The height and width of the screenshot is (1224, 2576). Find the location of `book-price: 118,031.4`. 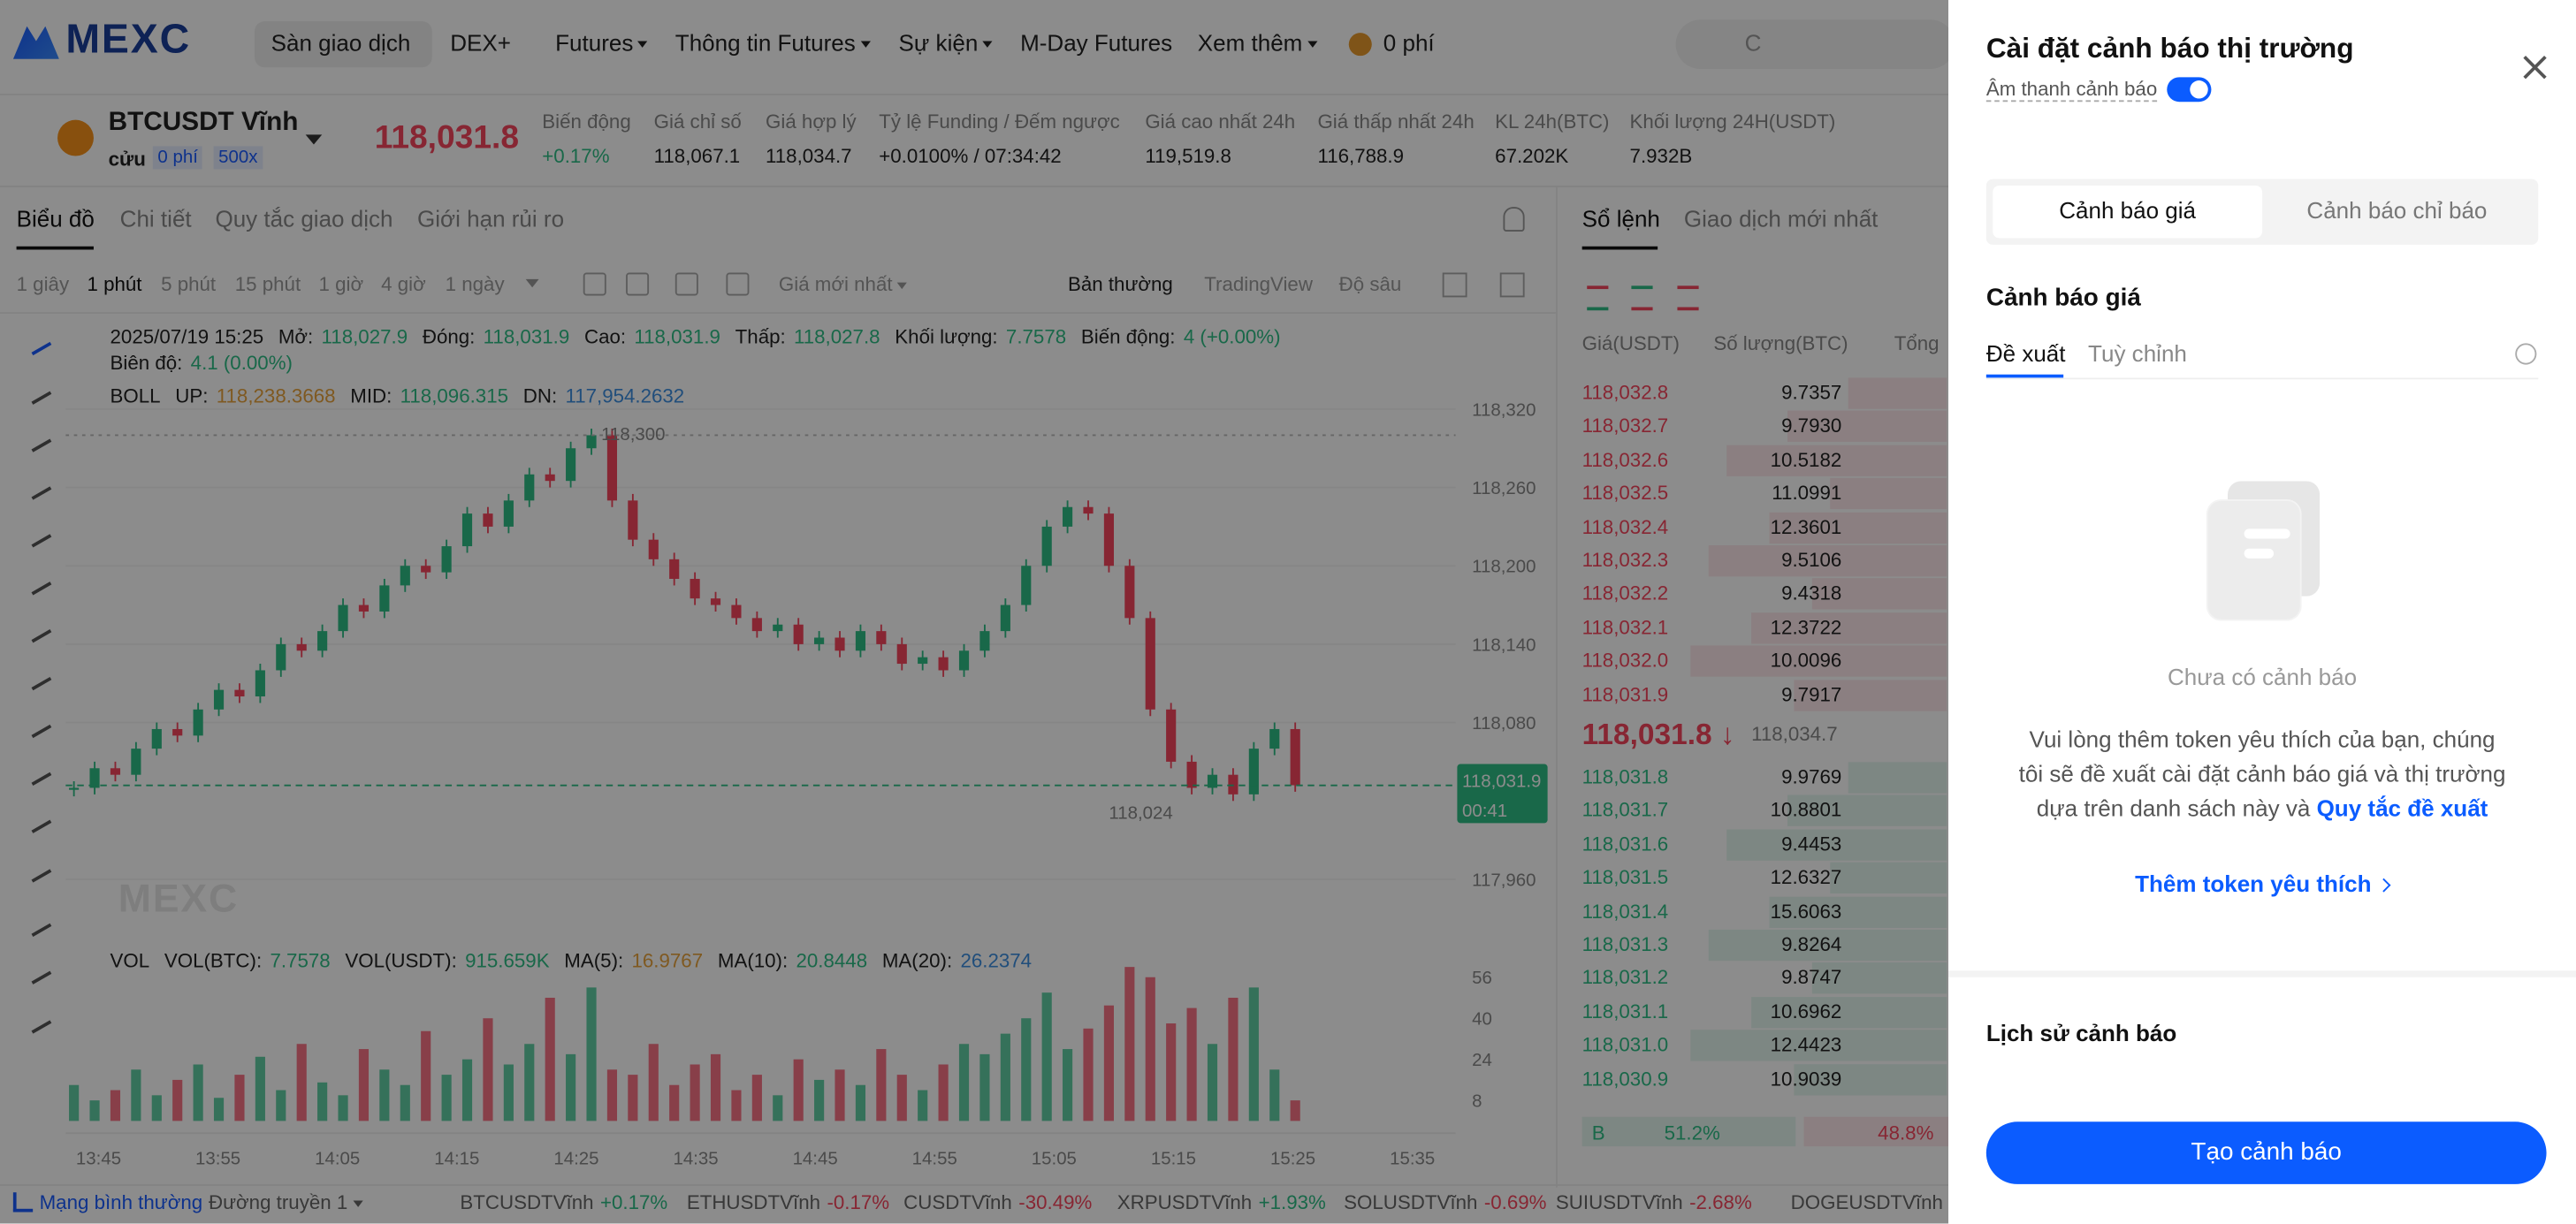

book-price: 118,031.4 is located at coordinates (1625, 911).